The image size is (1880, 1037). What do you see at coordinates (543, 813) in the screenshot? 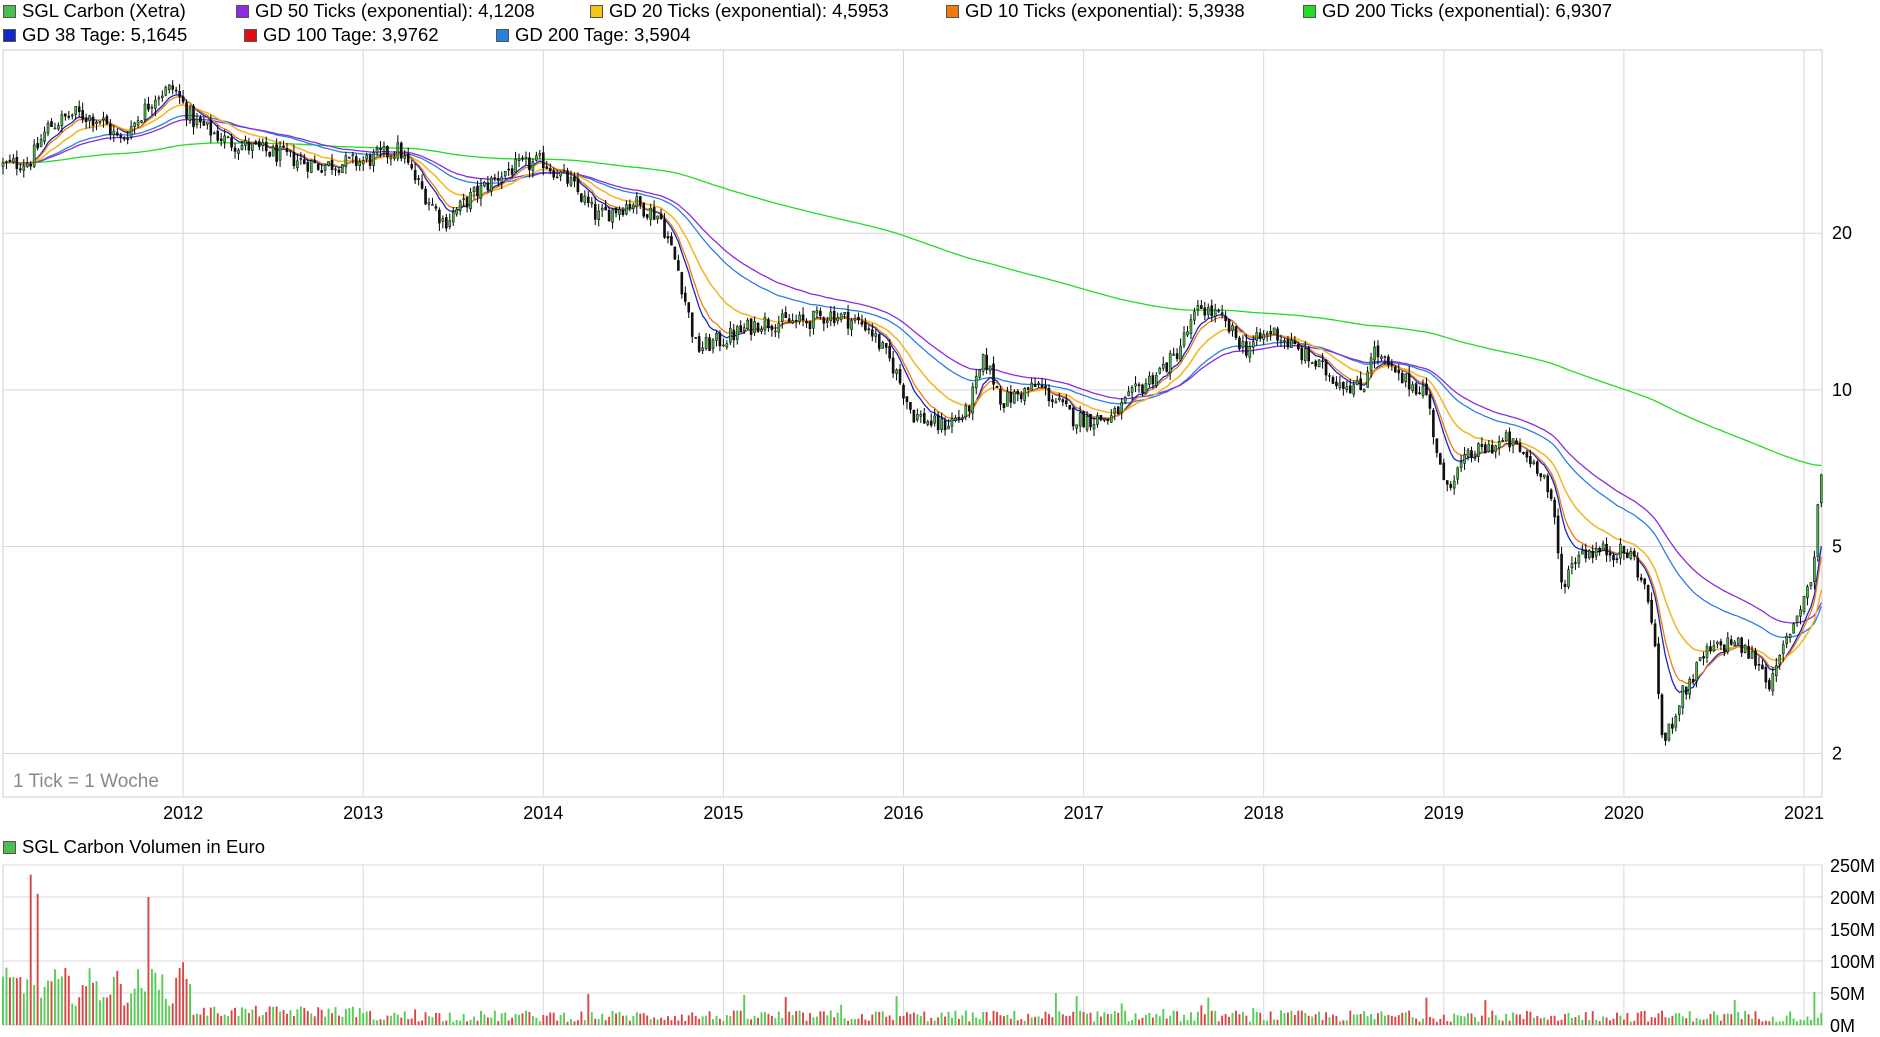
I see `x-tick-label: 2014` at bounding box center [543, 813].